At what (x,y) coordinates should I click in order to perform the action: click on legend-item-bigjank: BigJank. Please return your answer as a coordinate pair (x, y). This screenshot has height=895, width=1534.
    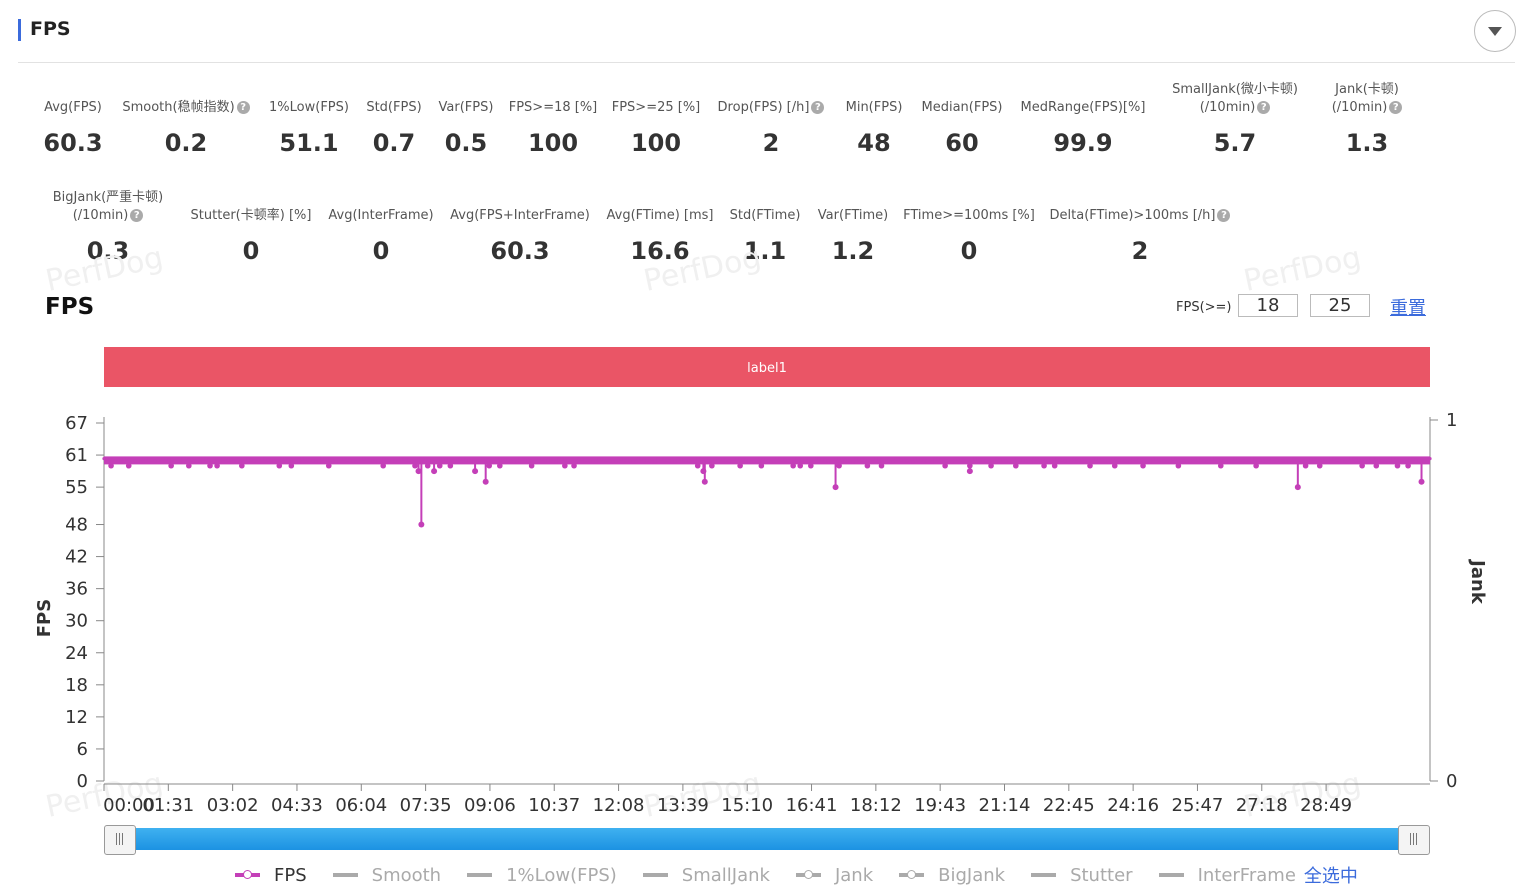
    Looking at the image, I should click on (952, 875).